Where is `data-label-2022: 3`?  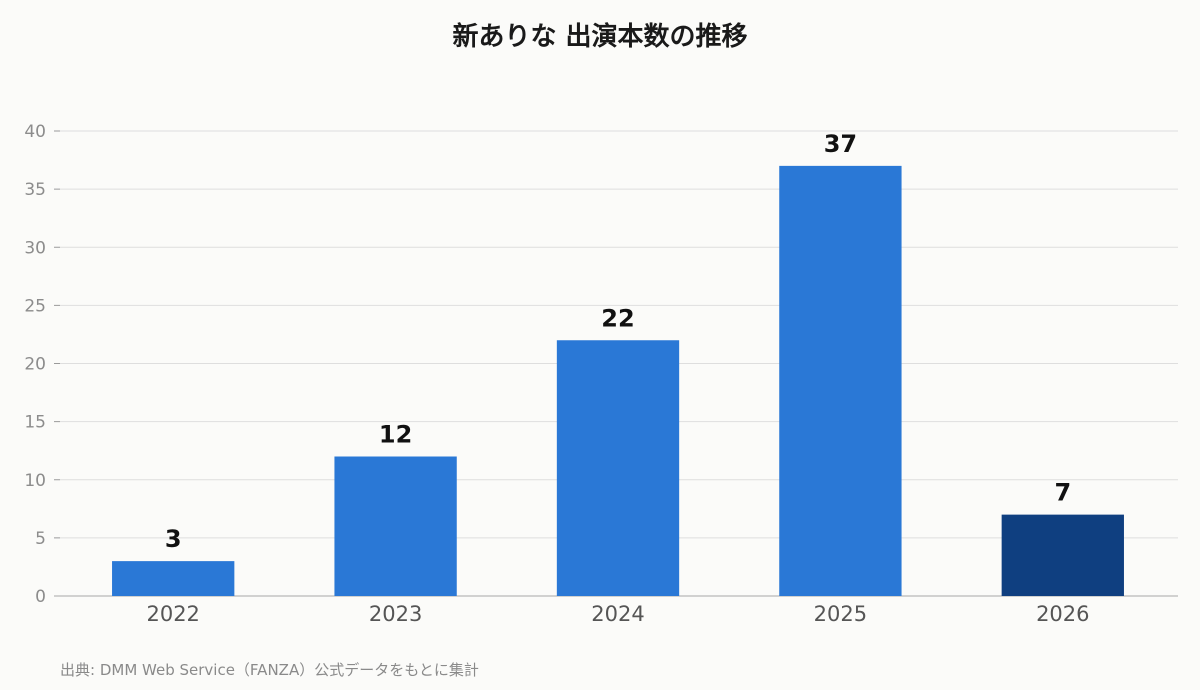 data-label-2022: 3 is located at coordinates (173, 539).